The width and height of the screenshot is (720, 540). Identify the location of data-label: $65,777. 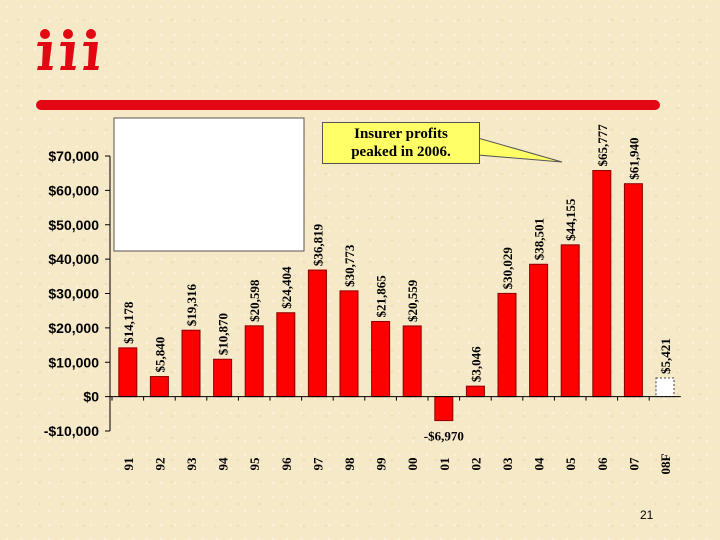
(602, 145).